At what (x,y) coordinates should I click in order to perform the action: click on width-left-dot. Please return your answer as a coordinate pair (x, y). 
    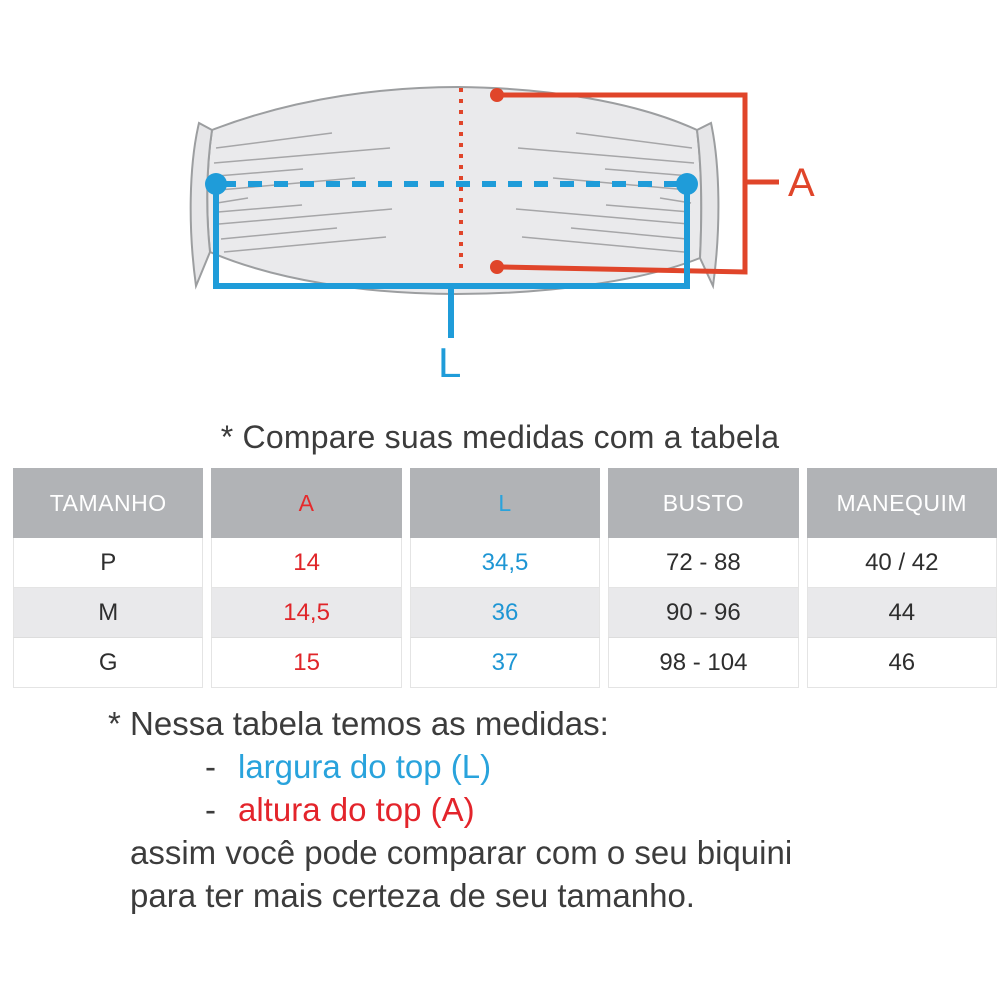
    Looking at the image, I should click on (216, 184).